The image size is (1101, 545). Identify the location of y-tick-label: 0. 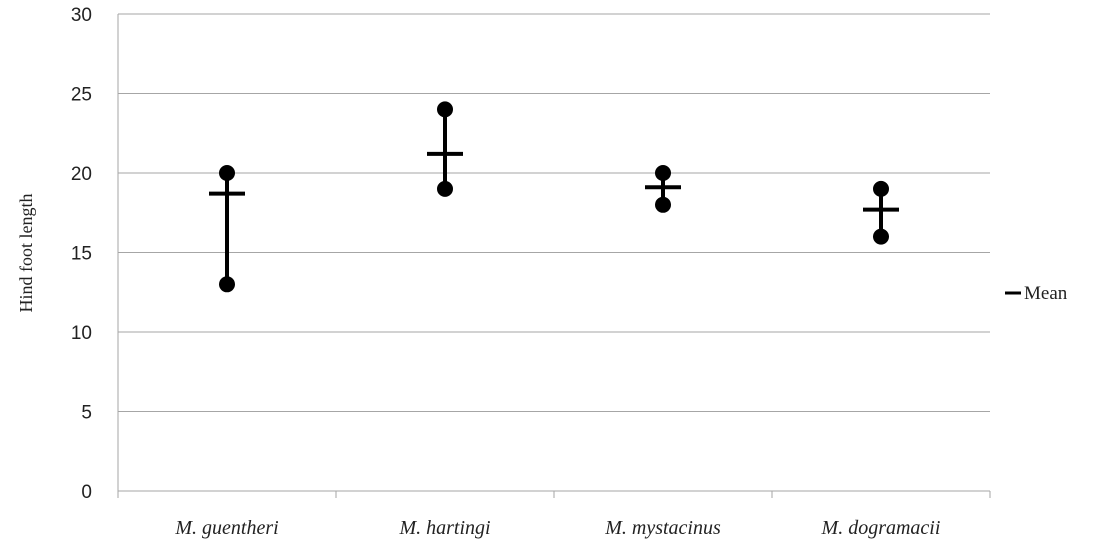
(86, 492).